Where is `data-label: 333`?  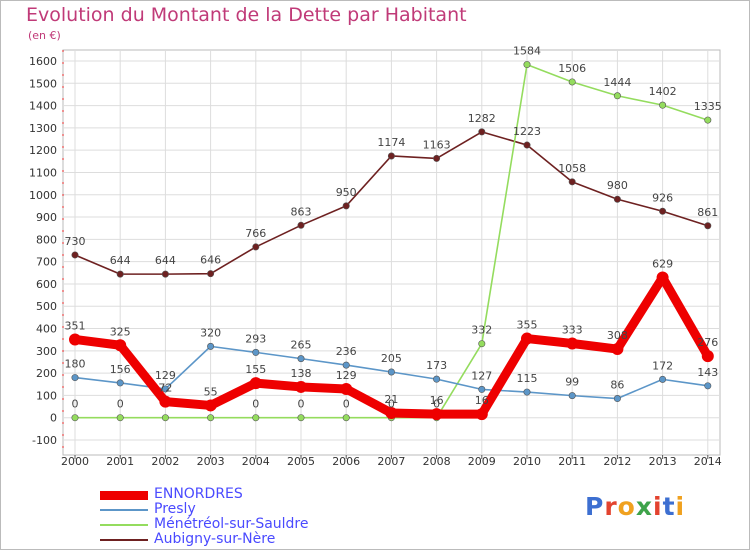 data-label: 333 is located at coordinates (572, 329).